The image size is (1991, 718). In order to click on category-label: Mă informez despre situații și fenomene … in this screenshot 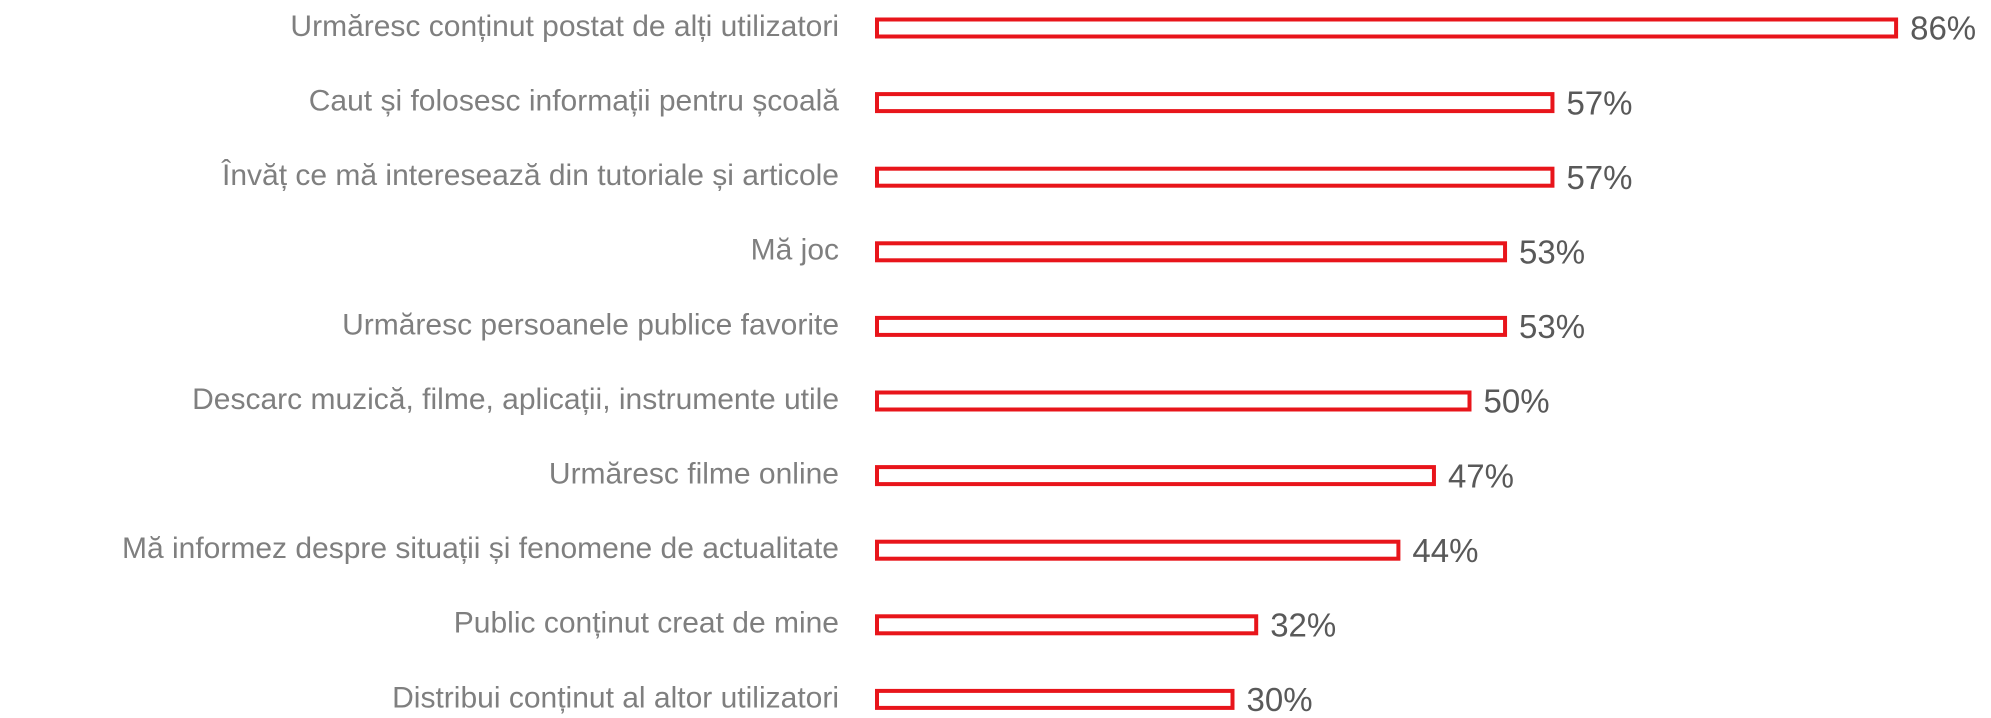, I will do `click(480, 548)`.